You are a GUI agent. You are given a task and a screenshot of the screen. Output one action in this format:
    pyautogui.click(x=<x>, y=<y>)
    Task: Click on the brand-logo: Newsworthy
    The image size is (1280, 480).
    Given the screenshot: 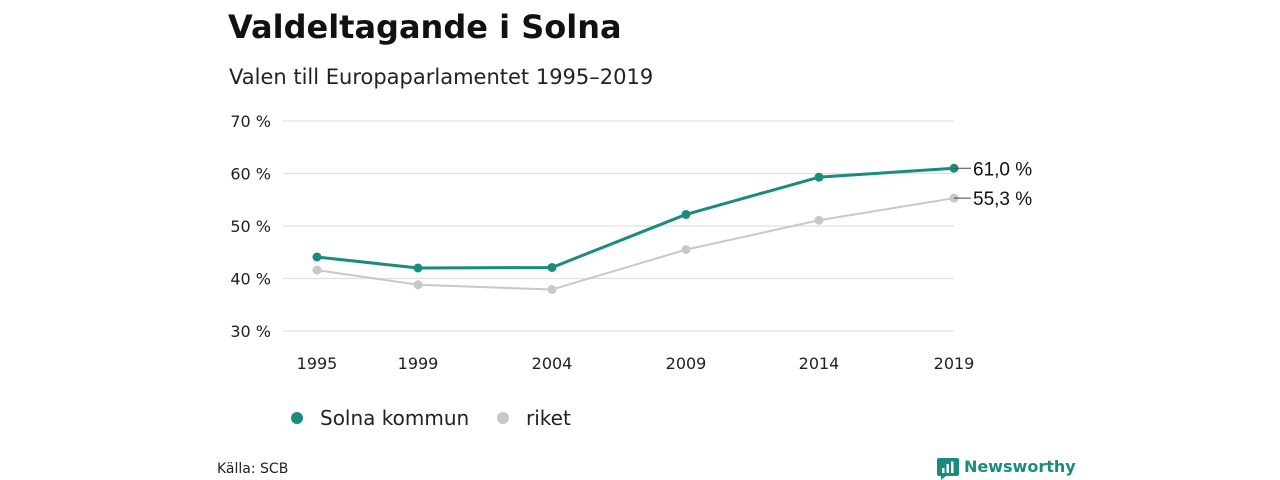 What is the action you would take?
    pyautogui.click(x=1006, y=468)
    